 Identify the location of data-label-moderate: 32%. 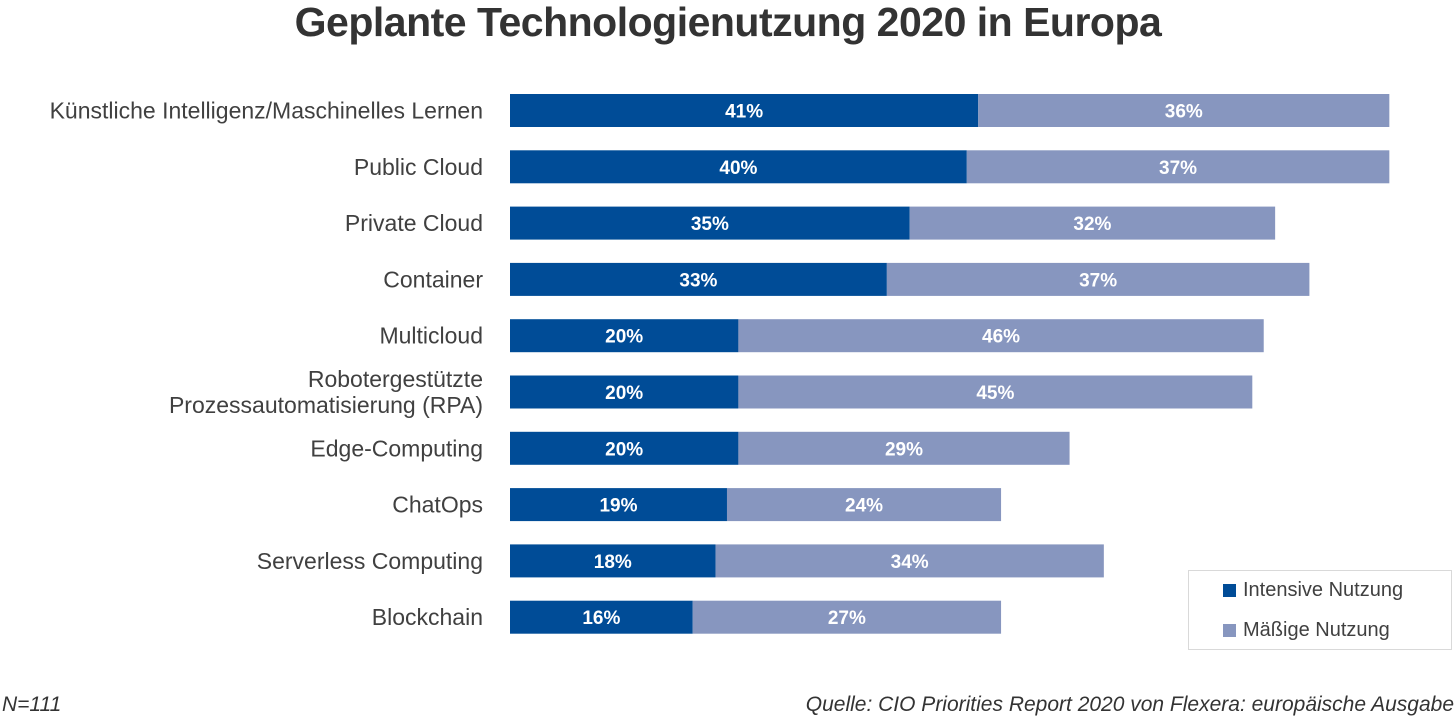
(1092, 224).